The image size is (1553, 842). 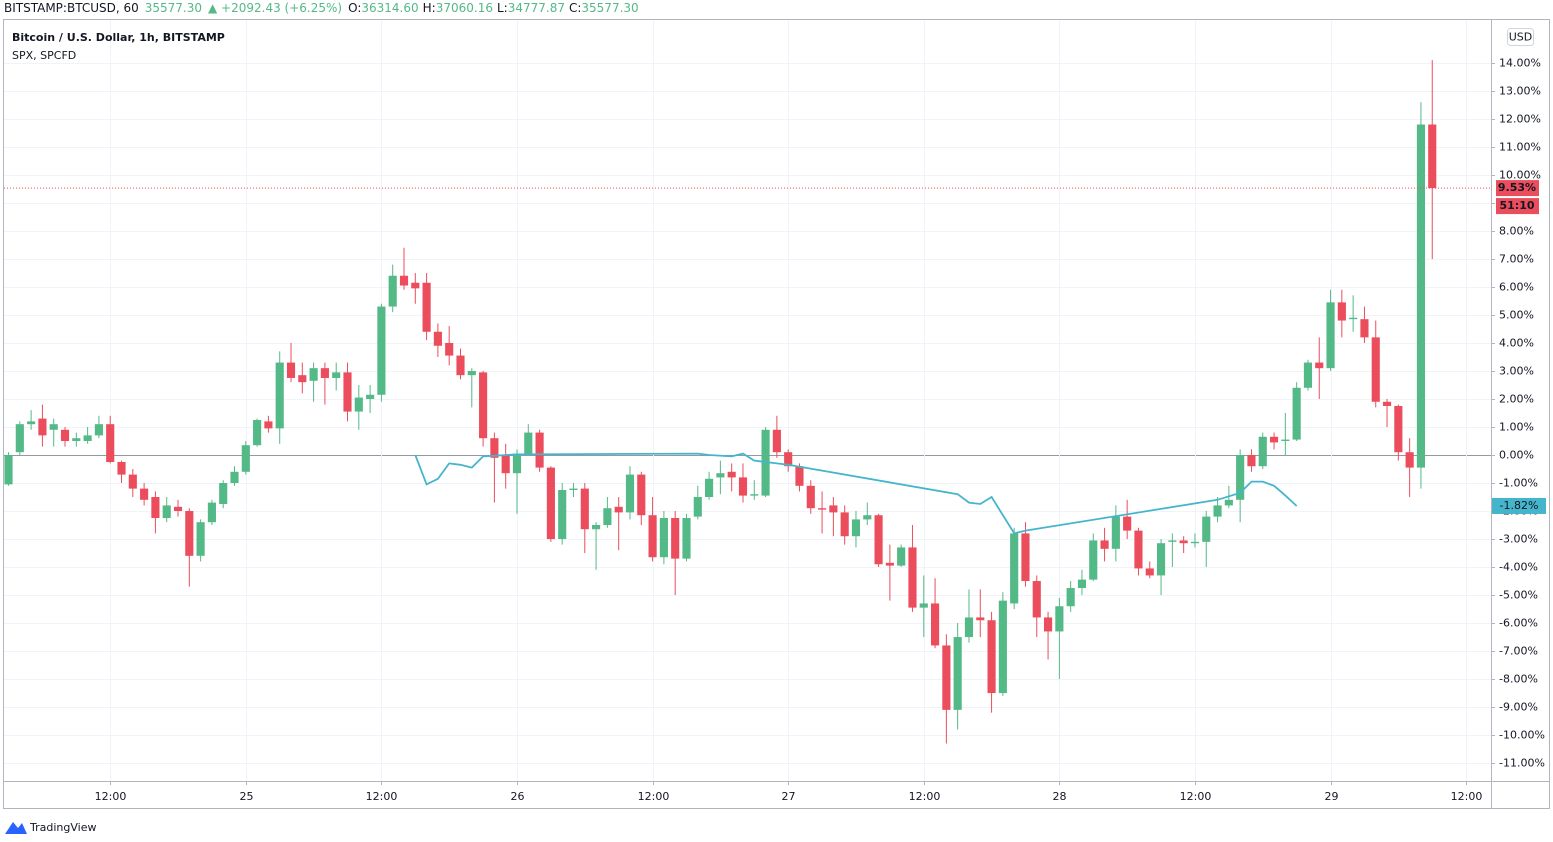 I want to click on y-tick-label: -11.00%, so click(x=1522, y=763).